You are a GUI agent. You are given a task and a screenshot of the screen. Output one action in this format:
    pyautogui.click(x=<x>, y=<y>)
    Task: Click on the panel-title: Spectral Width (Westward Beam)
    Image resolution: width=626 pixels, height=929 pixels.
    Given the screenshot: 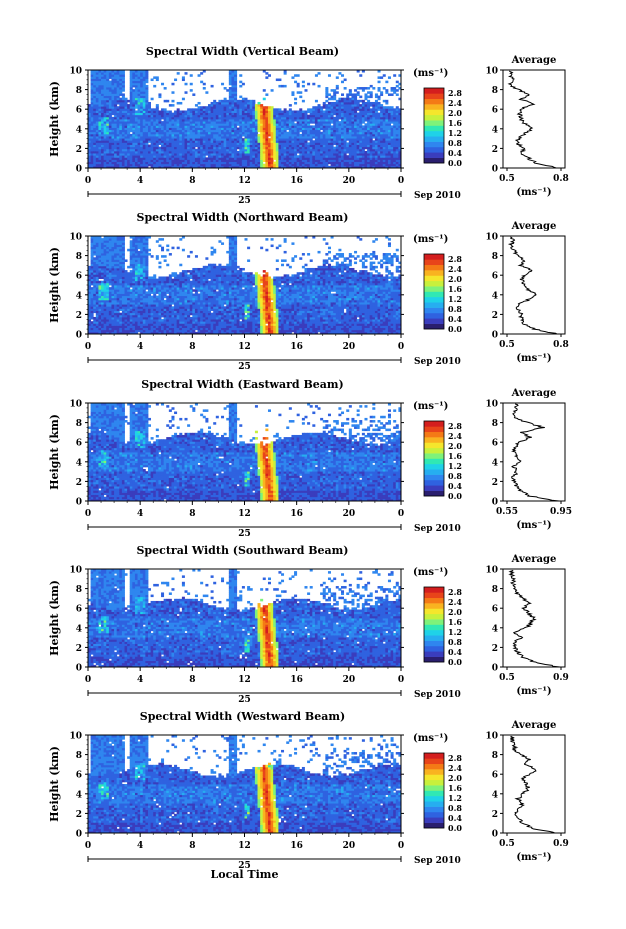 What is the action you would take?
    pyautogui.click(x=242, y=716)
    